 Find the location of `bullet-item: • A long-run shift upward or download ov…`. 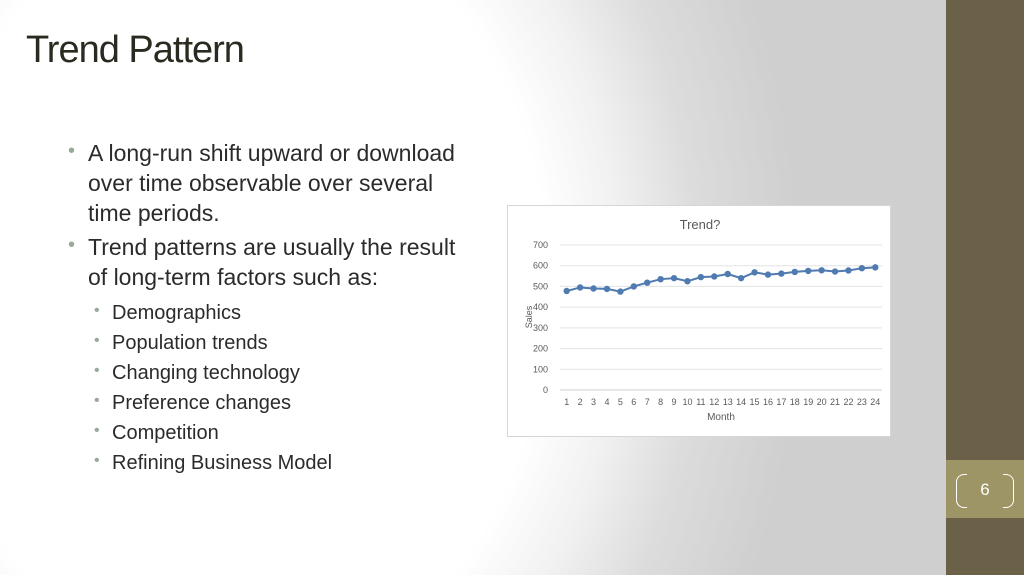

bullet-item: • A long-run shift upward or download ov… is located at coordinates (268, 183).